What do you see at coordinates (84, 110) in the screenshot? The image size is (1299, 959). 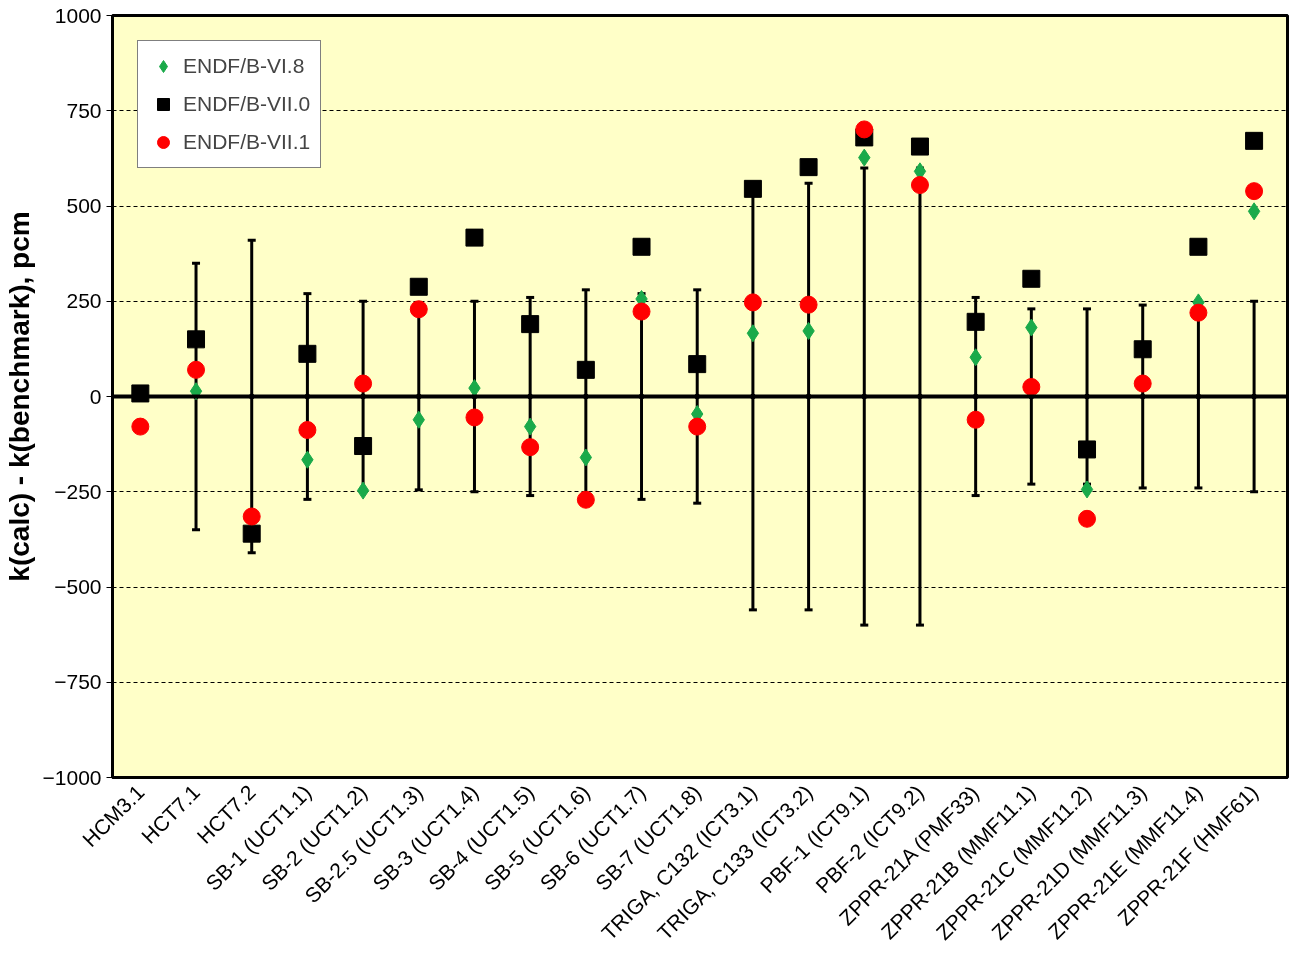 I see `y-tick-label: 750` at bounding box center [84, 110].